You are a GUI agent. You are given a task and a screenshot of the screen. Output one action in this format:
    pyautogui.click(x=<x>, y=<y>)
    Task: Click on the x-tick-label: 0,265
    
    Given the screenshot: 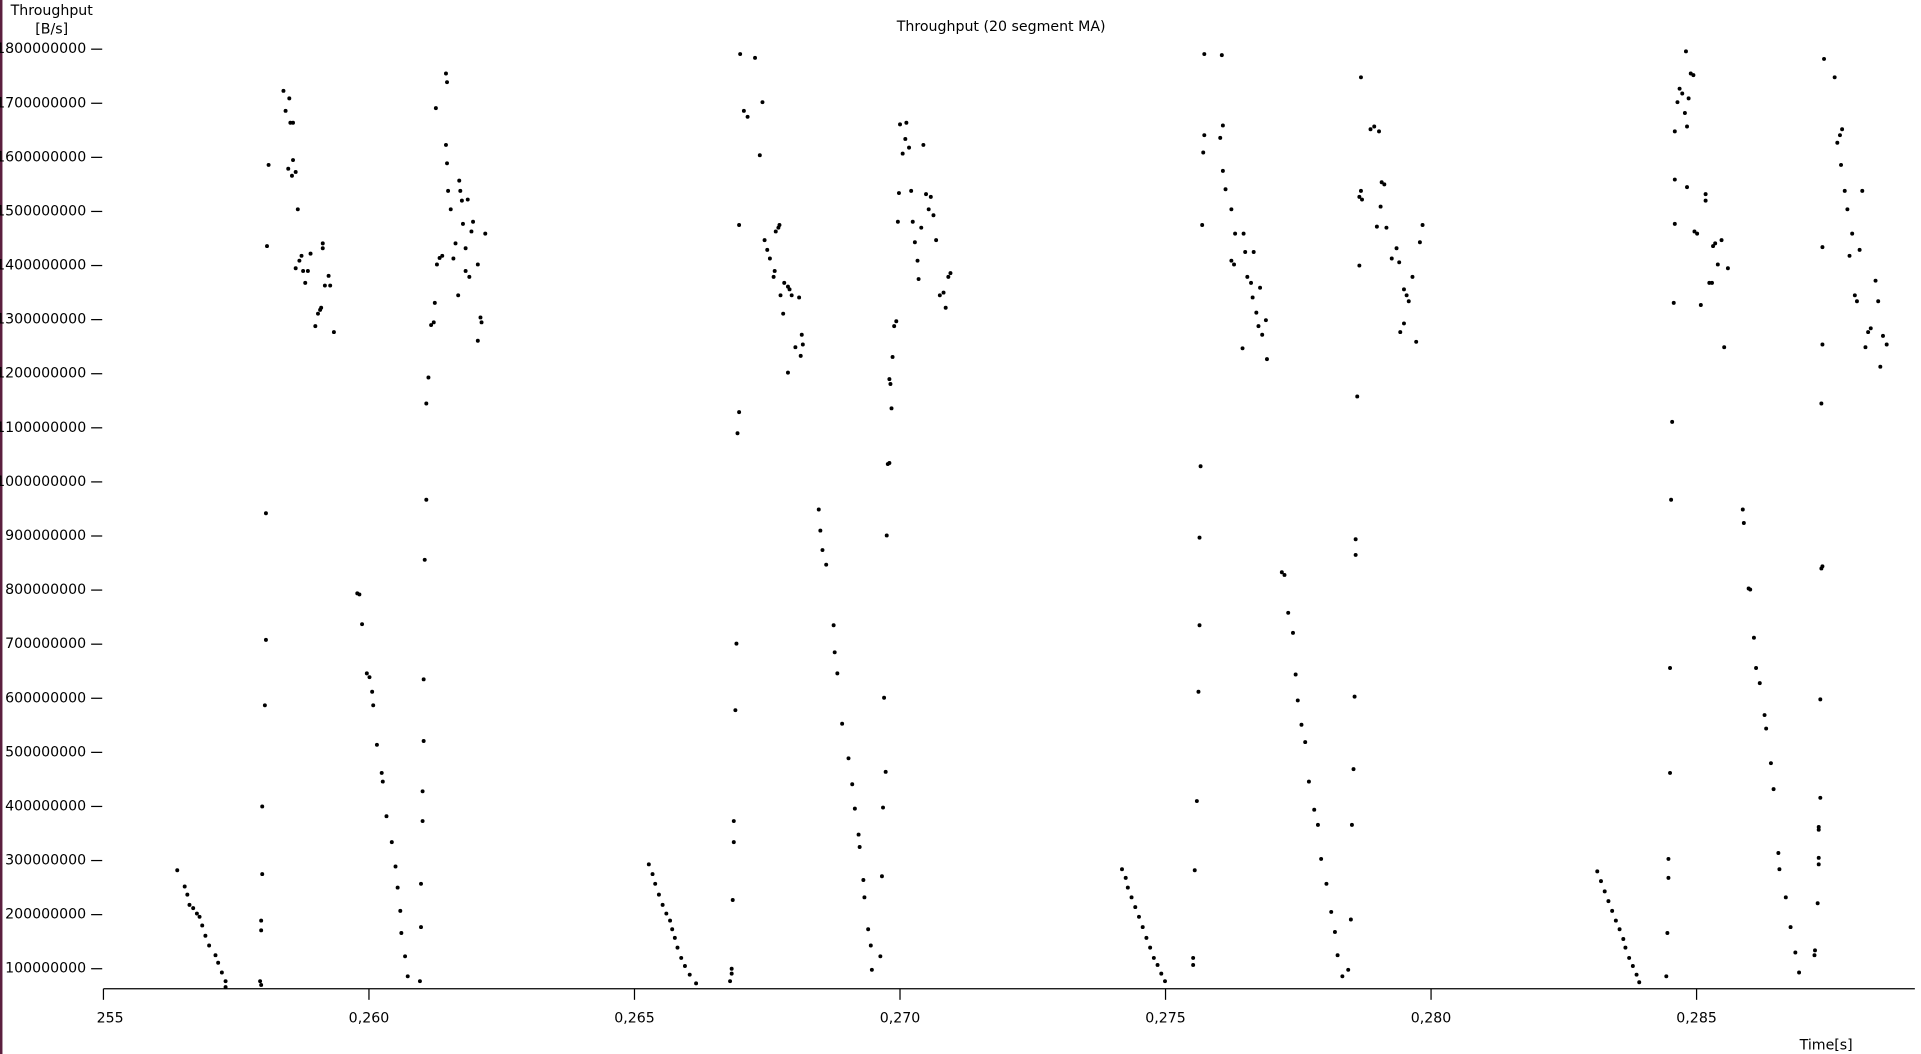 What is the action you would take?
    pyautogui.click(x=634, y=1018)
    